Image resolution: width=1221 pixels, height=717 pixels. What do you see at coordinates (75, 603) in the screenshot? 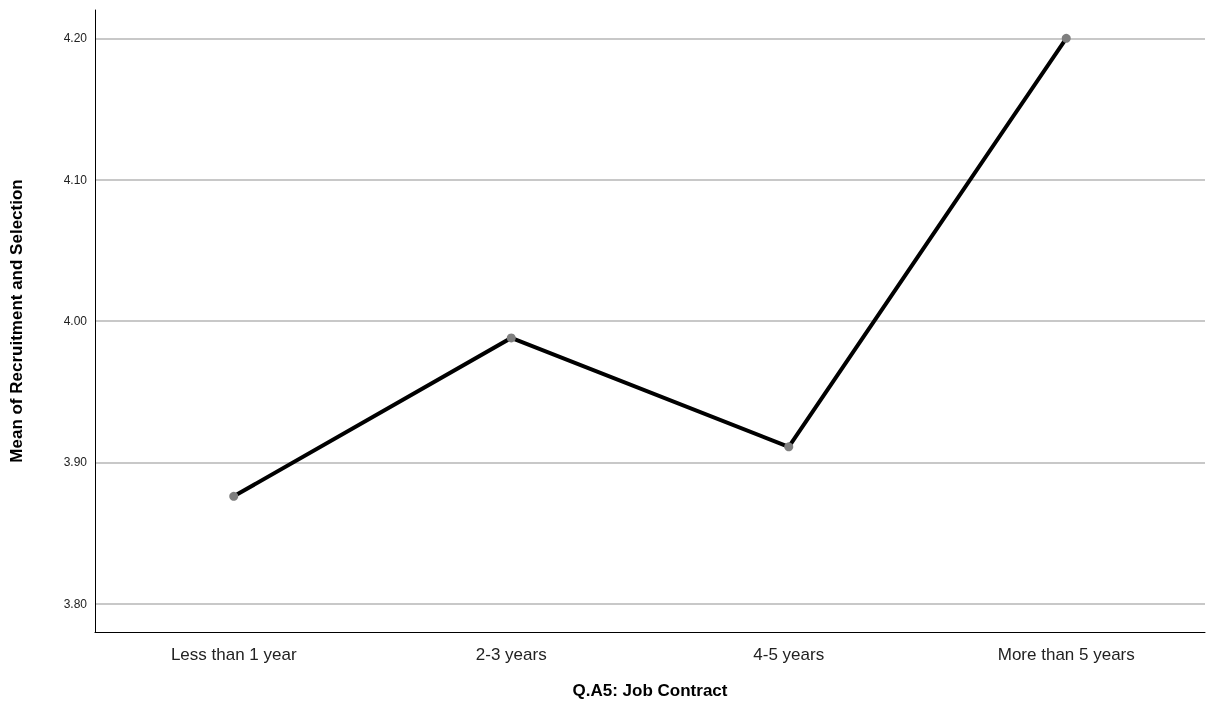
I see `y-tick-label: 3.80` at bounding box center [75, 603].